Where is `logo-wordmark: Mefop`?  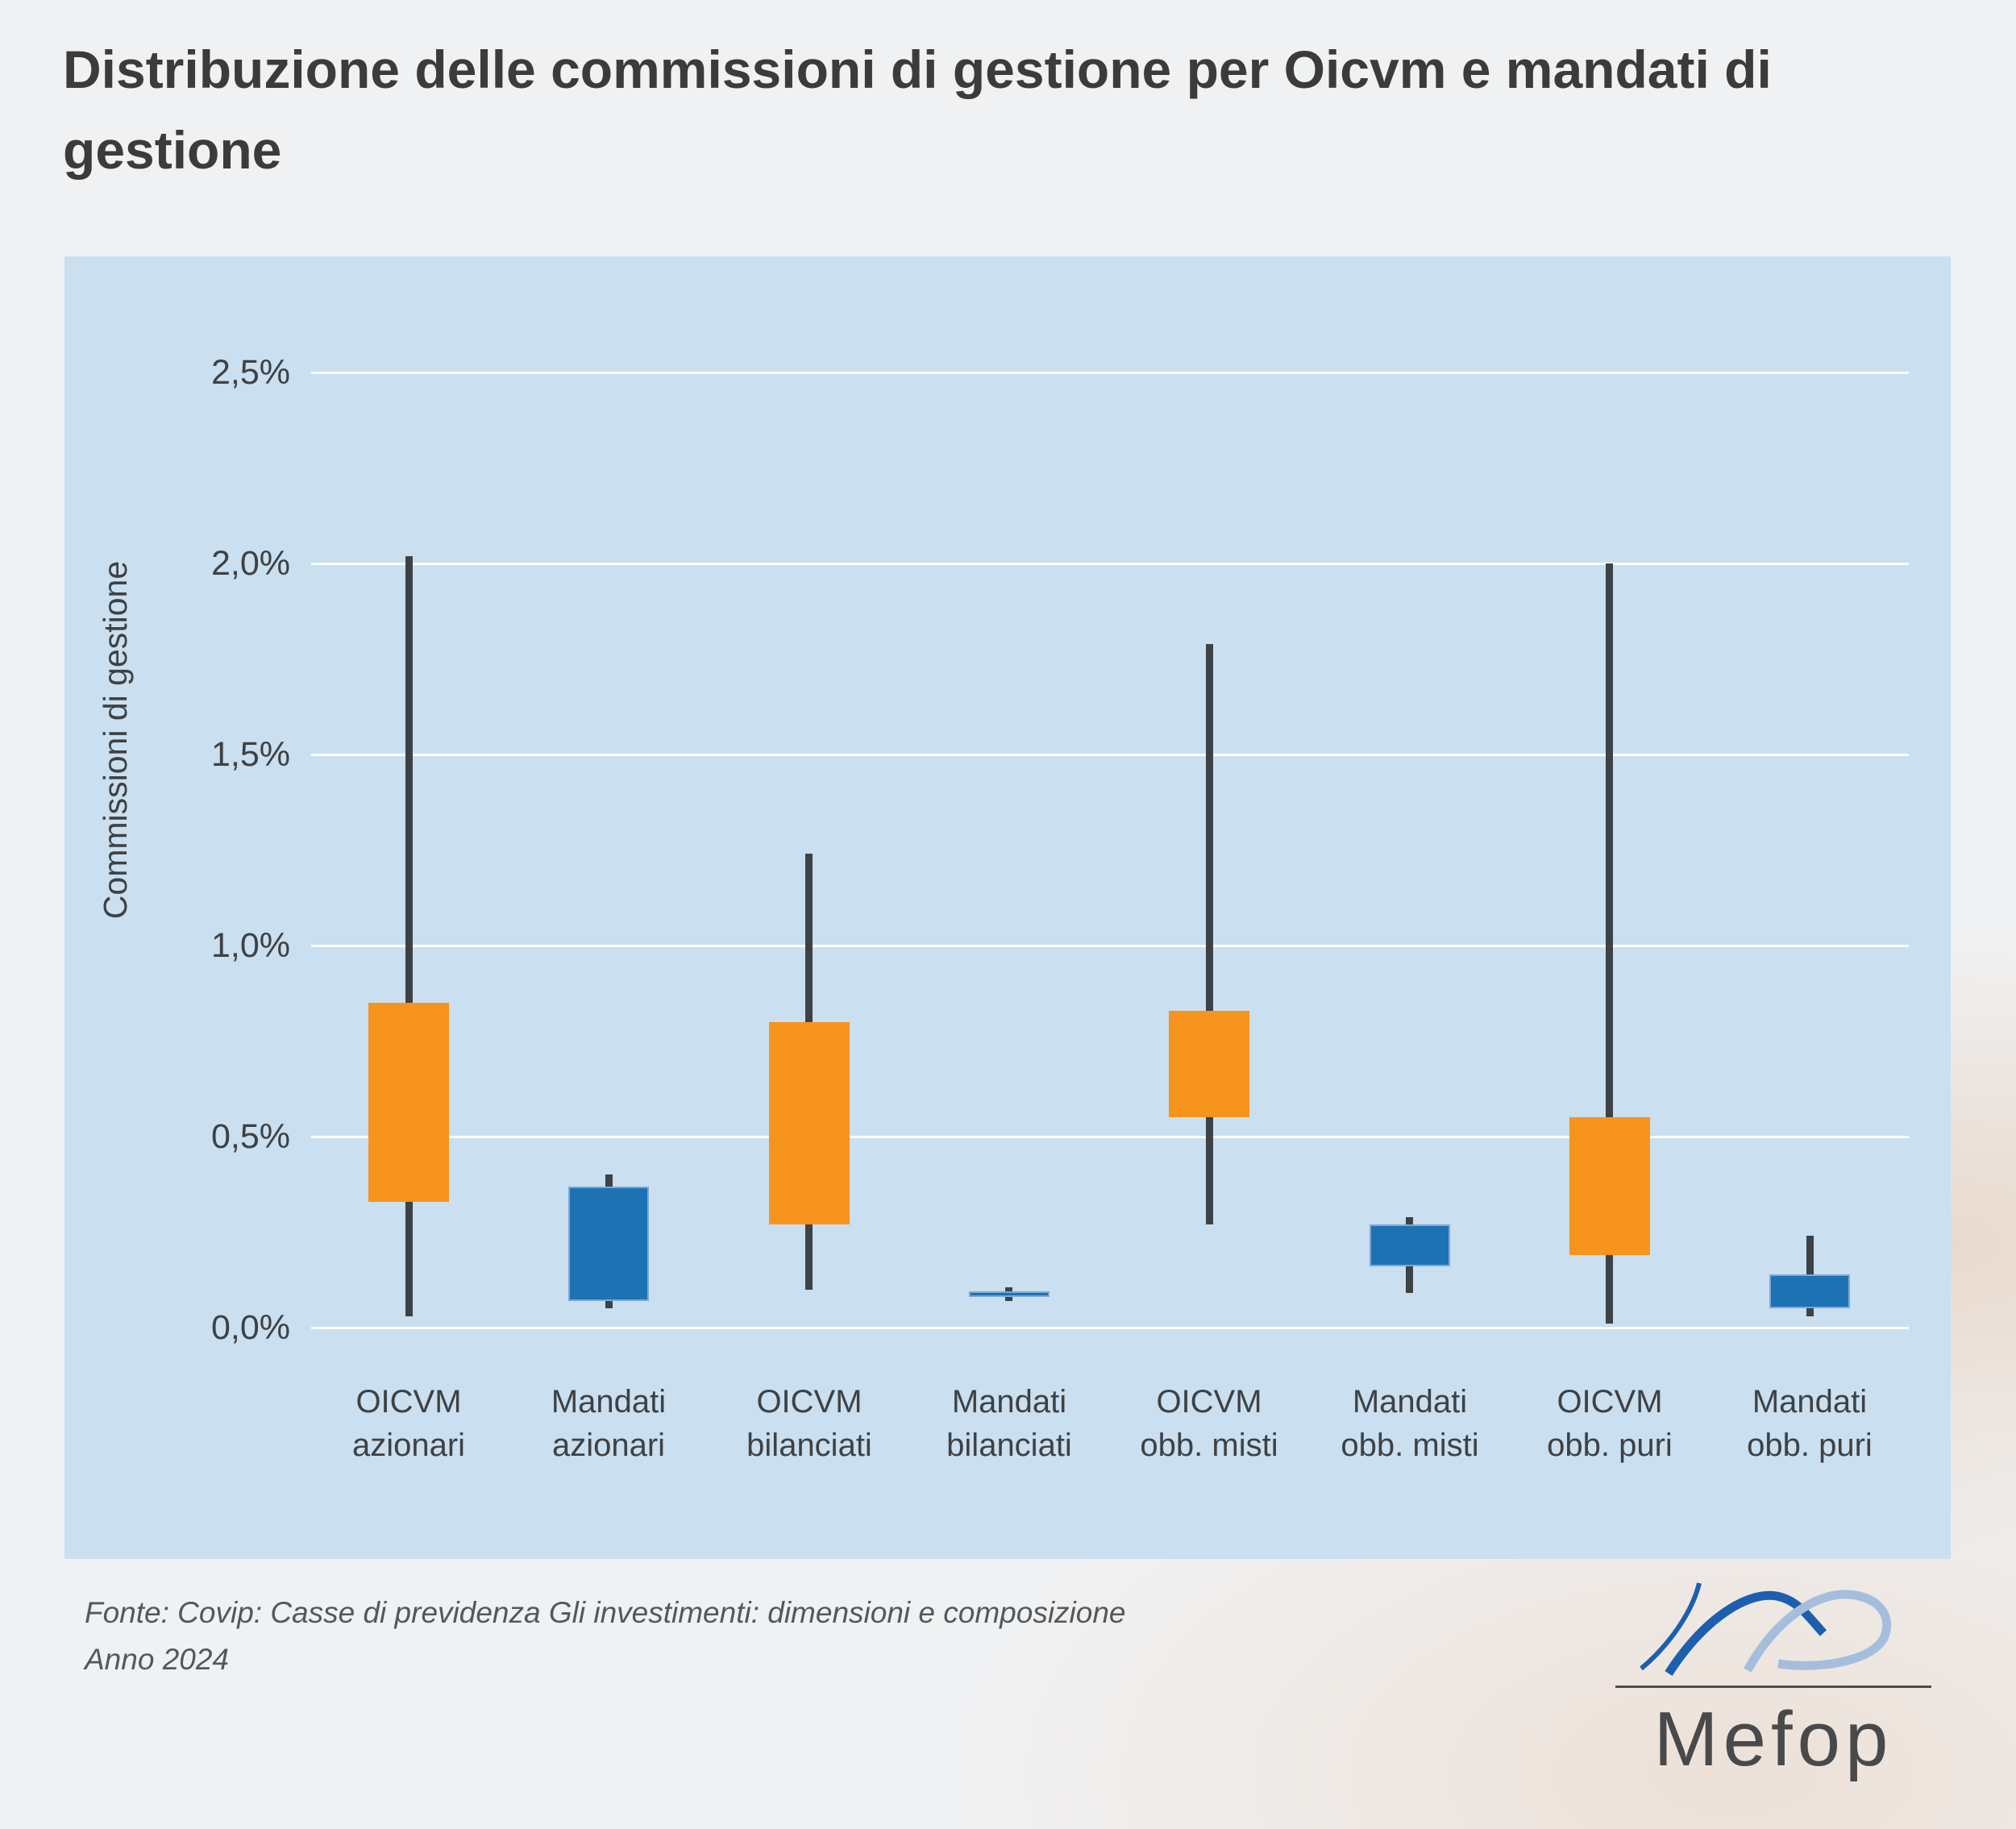
logo-wordmark: Mefop is located at coordinates (1773, 1739).